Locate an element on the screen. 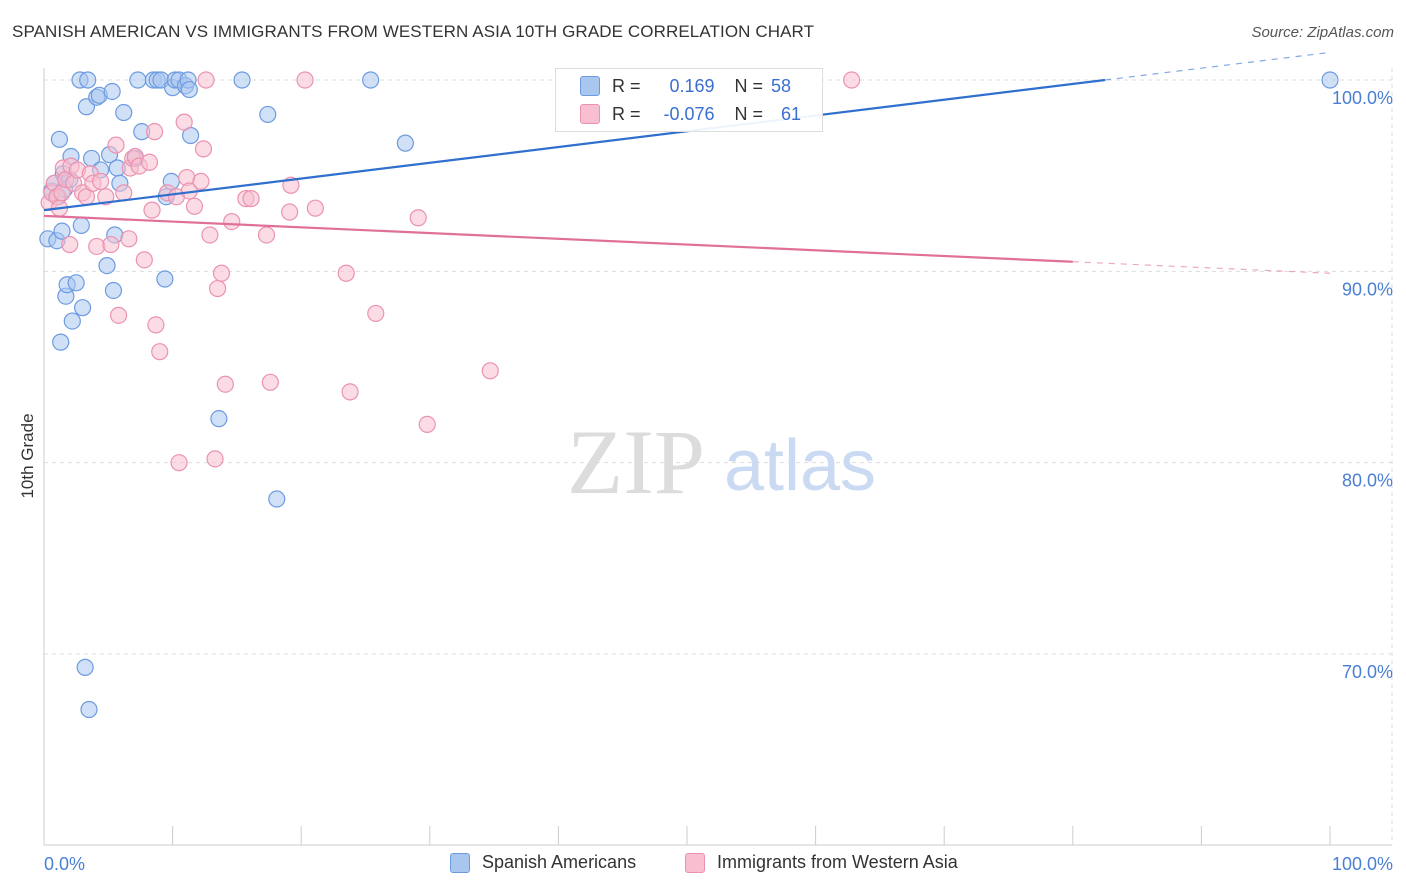  legend-n-value: 58 is located at coordinates (781, 85).